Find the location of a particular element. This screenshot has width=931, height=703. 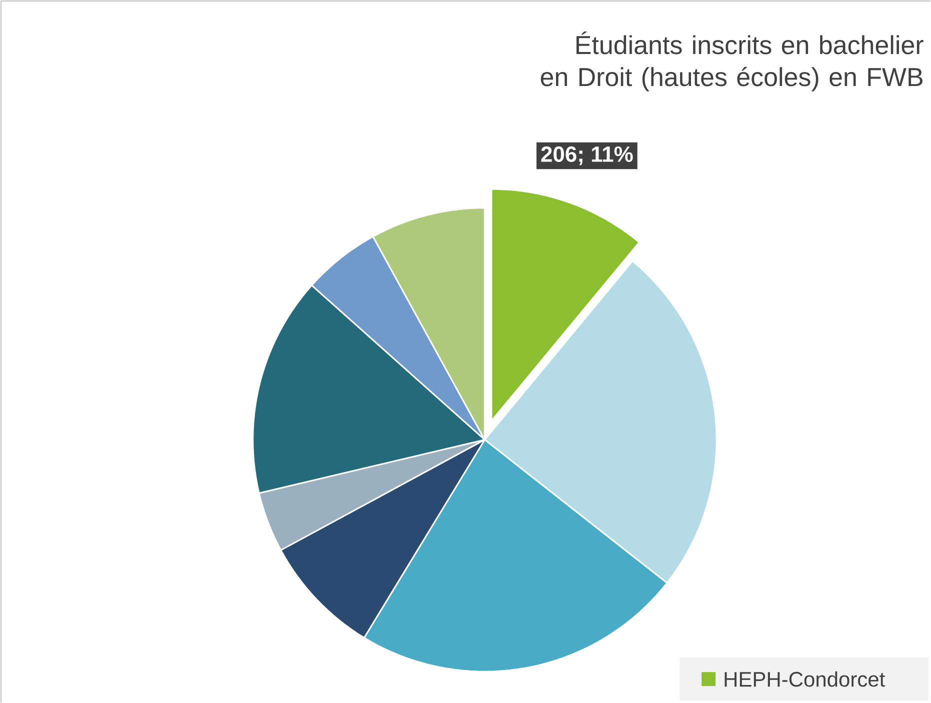

chart-title: Étudiants inscrits en bachelier en Droit (hautes écoles) en FWB is located at coordinates (732, 61).